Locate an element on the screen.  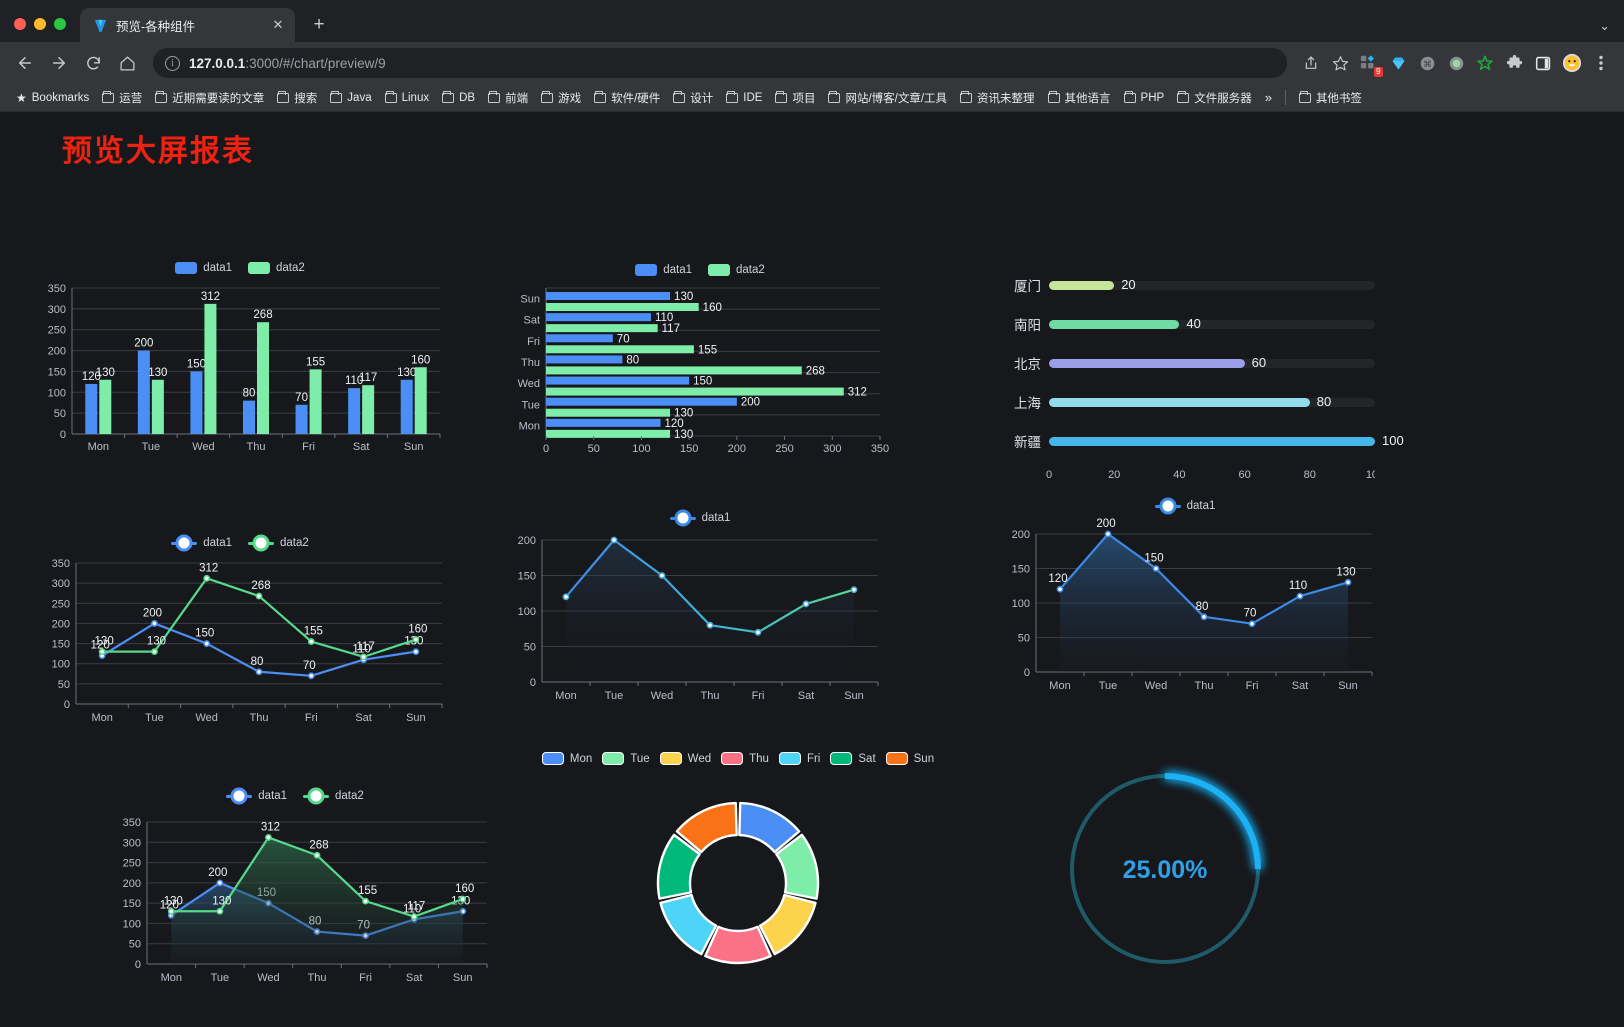
legend-item-tue: Tue is located at coordinates (626, 758).